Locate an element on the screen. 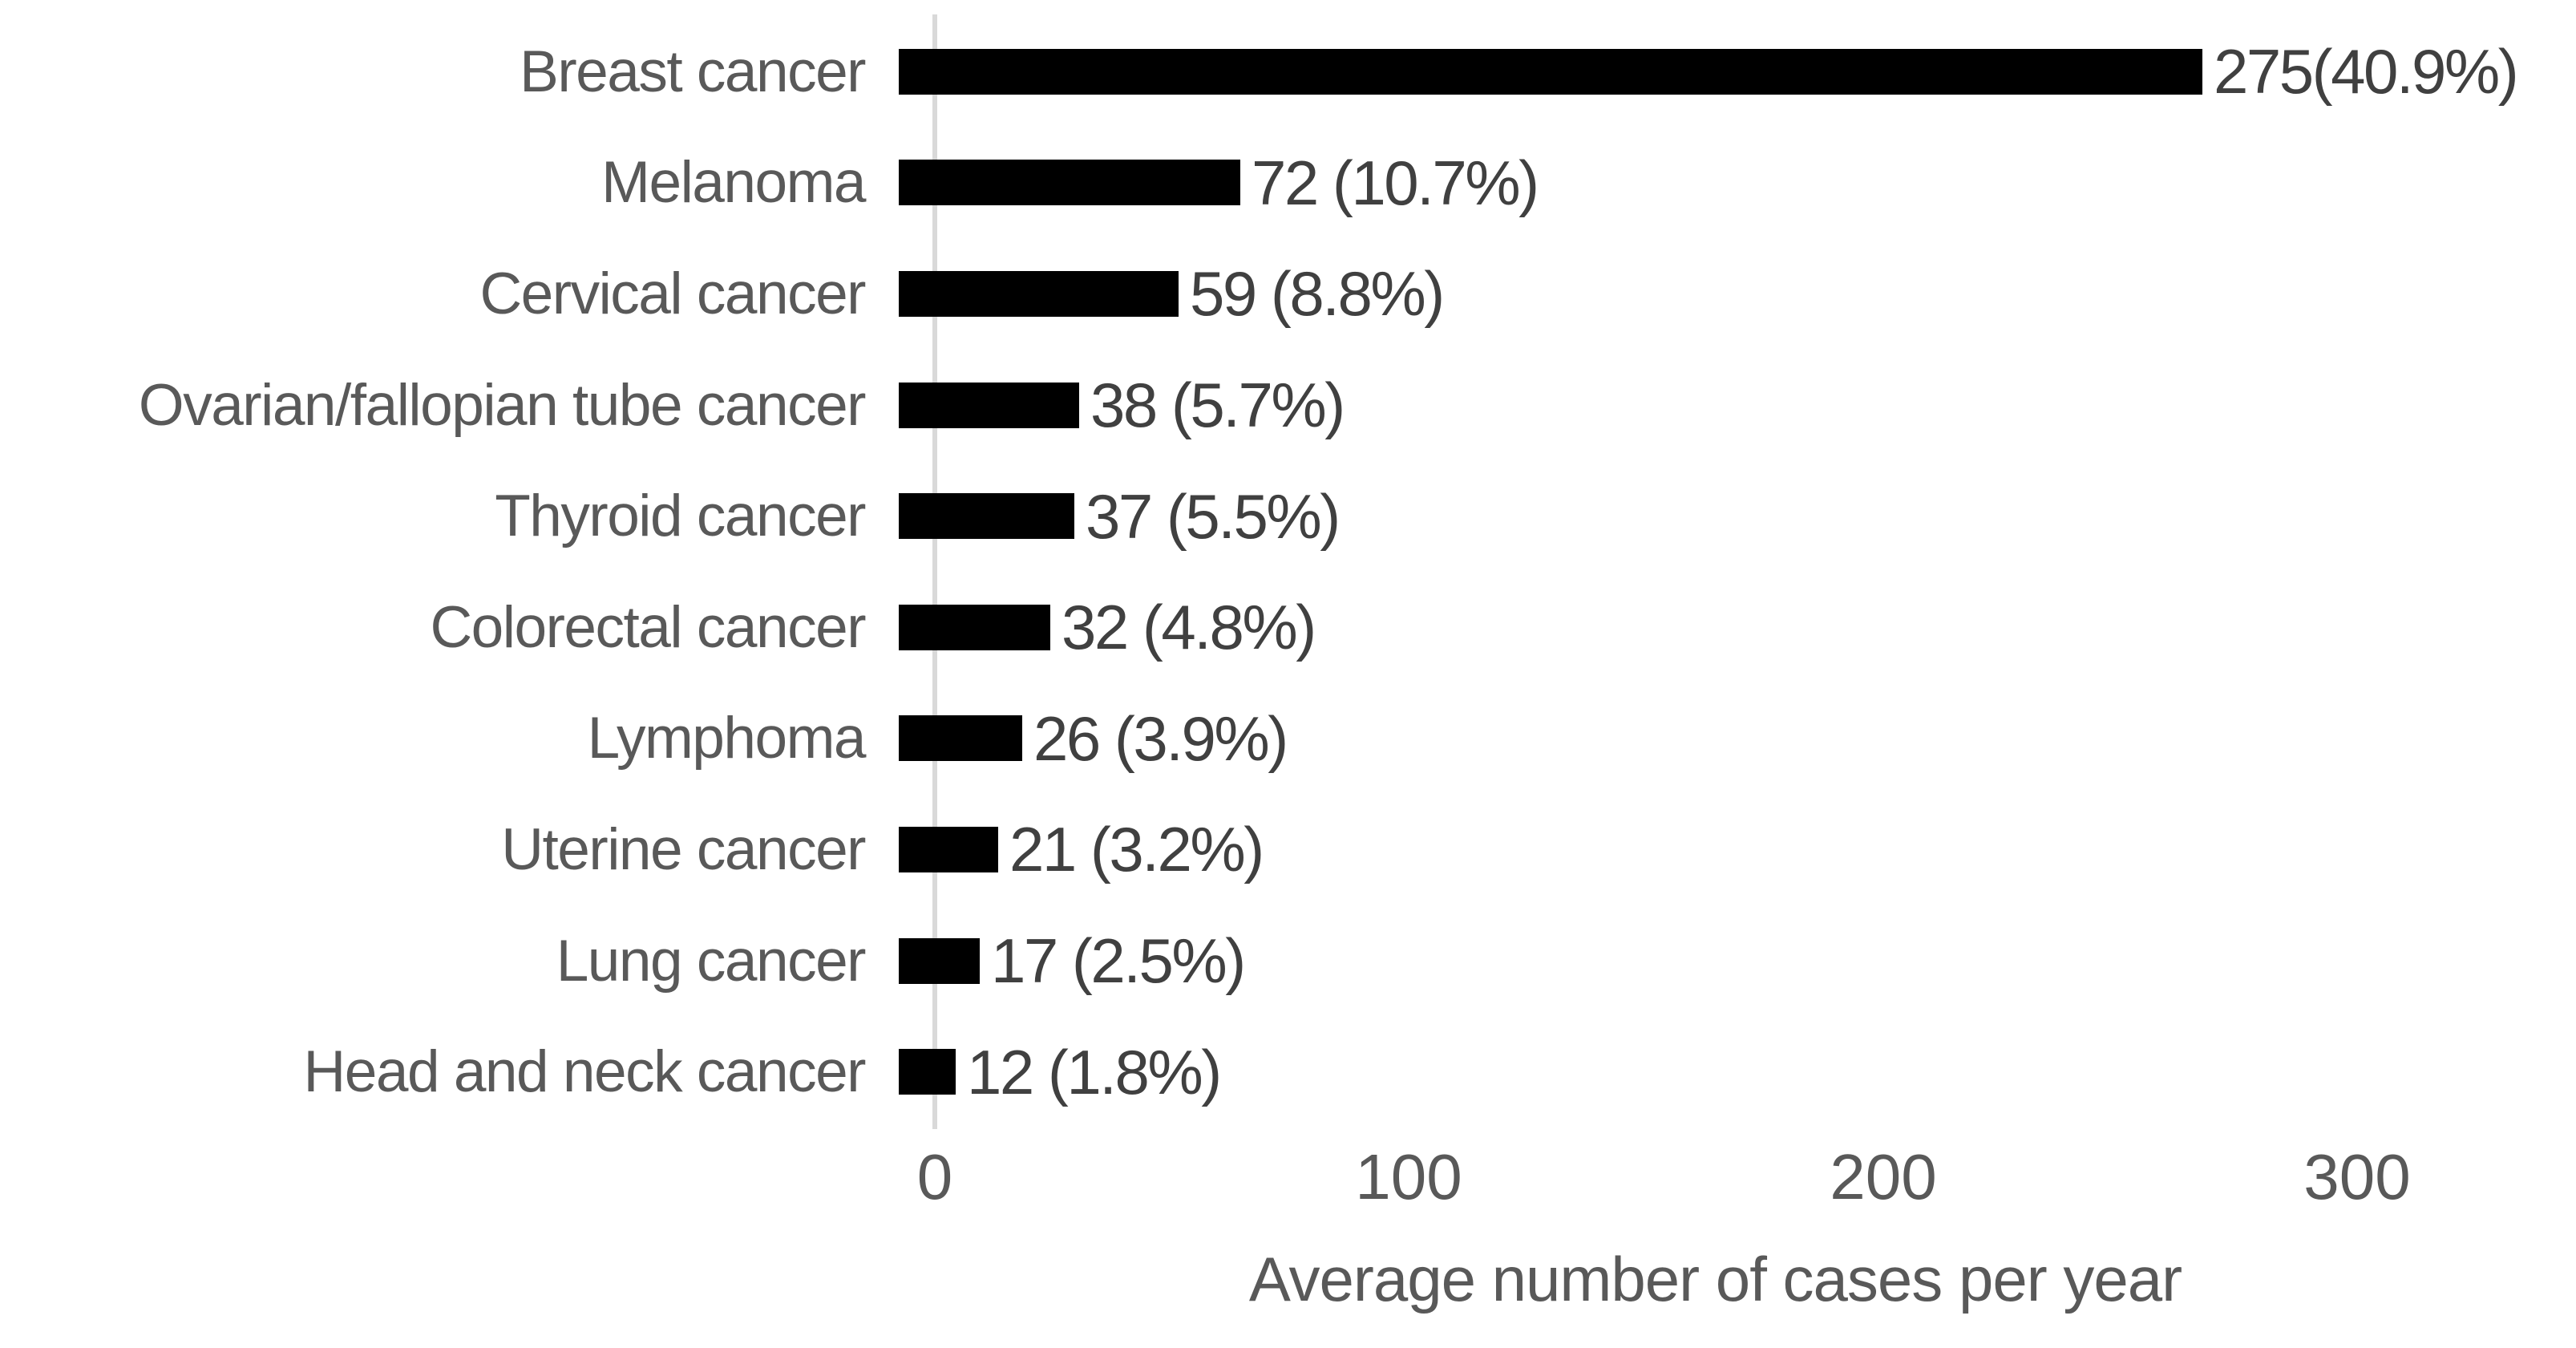 Image resolution: width=2576 pixels, height=1348 pixels. category-label: Ovarian/fallopian tube cancer is located at coordinates (502, 405).